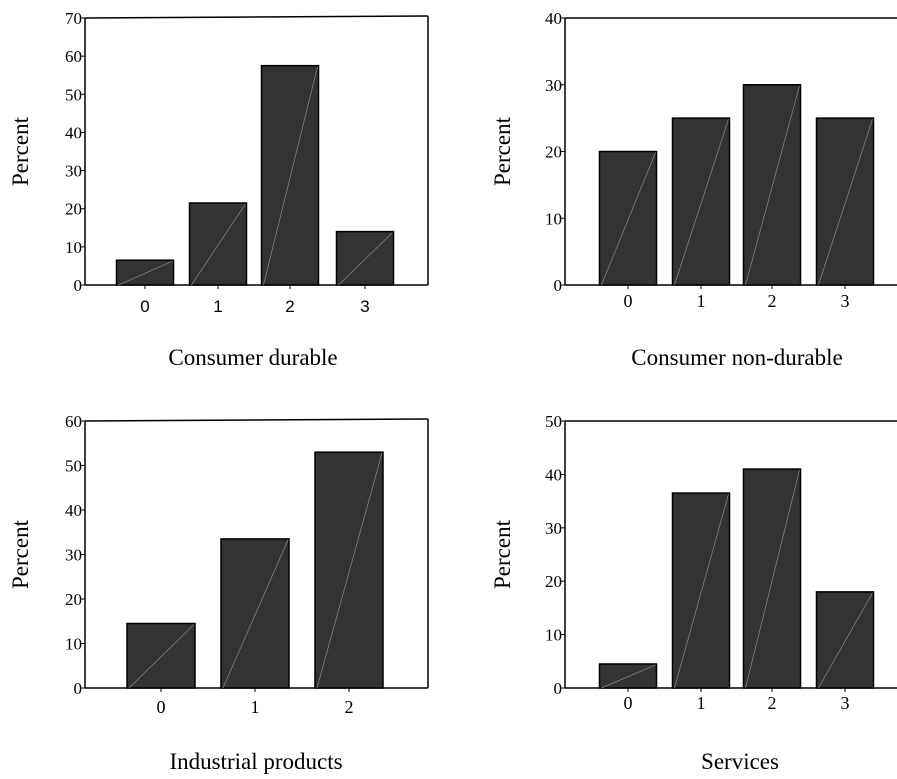 This screenshot has height=779, width=897. Describe the element at coordinates (252, 357) in the screenshot. I see `x-axis-title: Consumer durable` at that location.